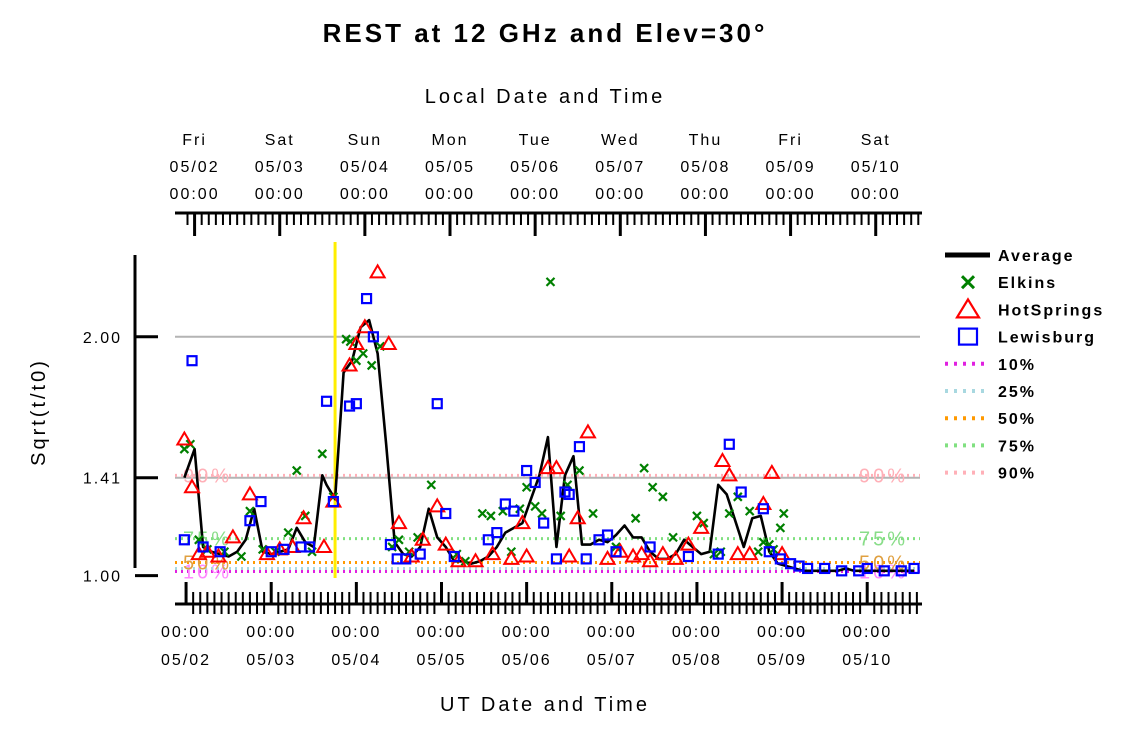 The image size is (1125, 731). Describe the element at coordinates (102, 338) in the screenshot. I see `y-tick-label: 2.00` at that location.